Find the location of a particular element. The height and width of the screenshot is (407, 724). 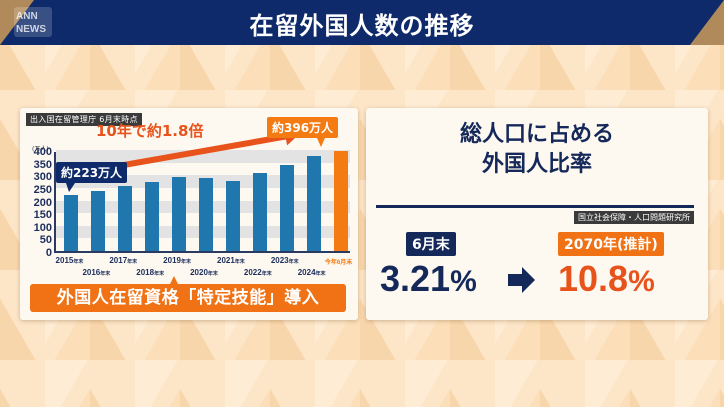

news-logo: ANN NEWS is located at coordinates (33, 22).